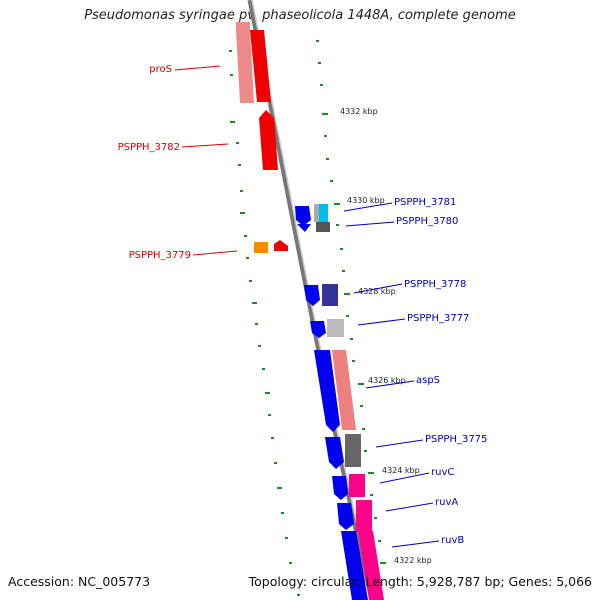  Describe the element at coordinates (413, 560) in the screenshot. I see `scale-label-4322: 4322 kbp` at that location.